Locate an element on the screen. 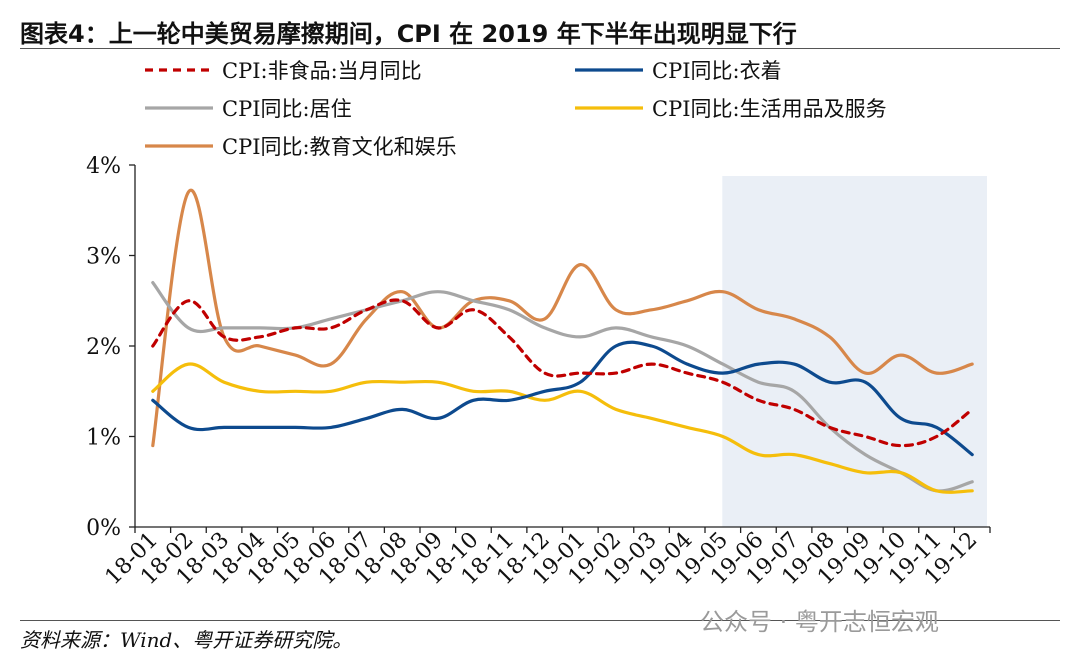 The height and width of the screenshot is (661, 1080). title-rule is located at coordinates (540, 48).